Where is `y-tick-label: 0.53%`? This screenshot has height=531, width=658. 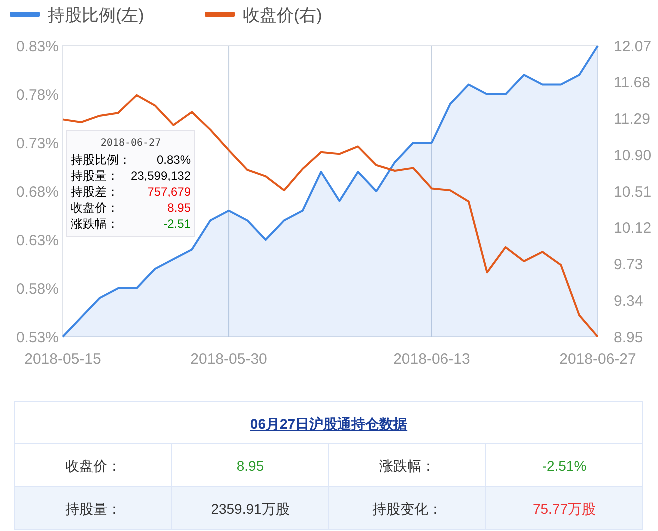
y-tick-label: 0.53% is located at coordinates (37, 337).